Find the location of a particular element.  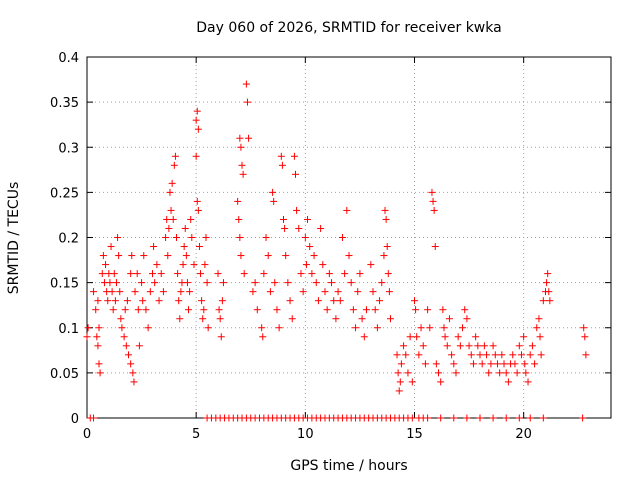

y-tick-label: 0.3 is located at coordinates (68, 148).